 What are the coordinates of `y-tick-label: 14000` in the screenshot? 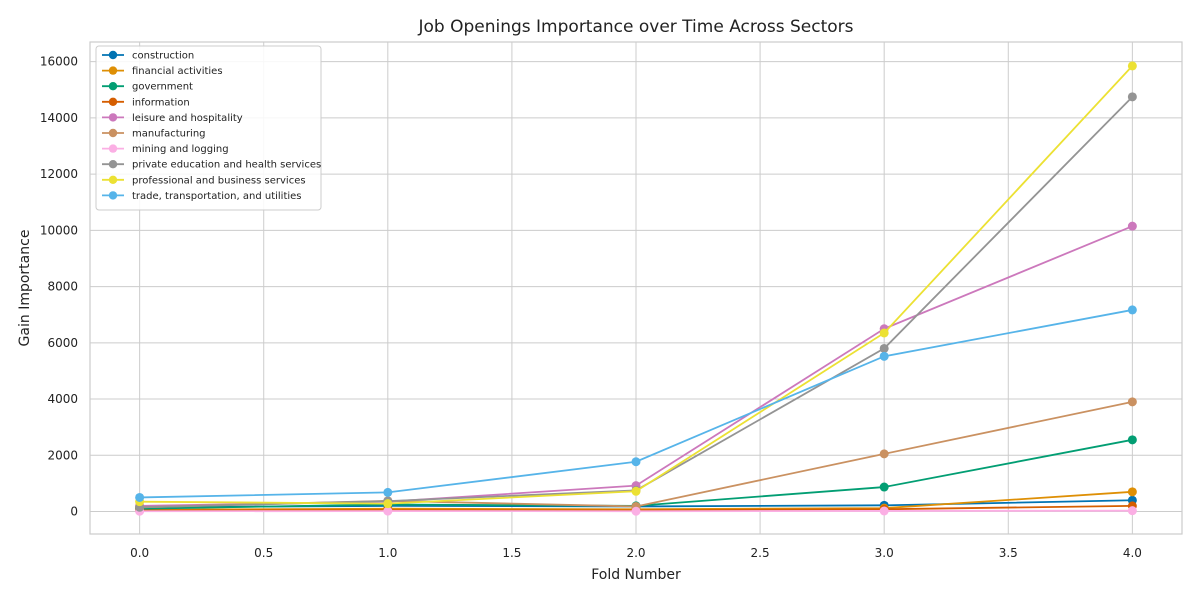 It's located at (59, 118).